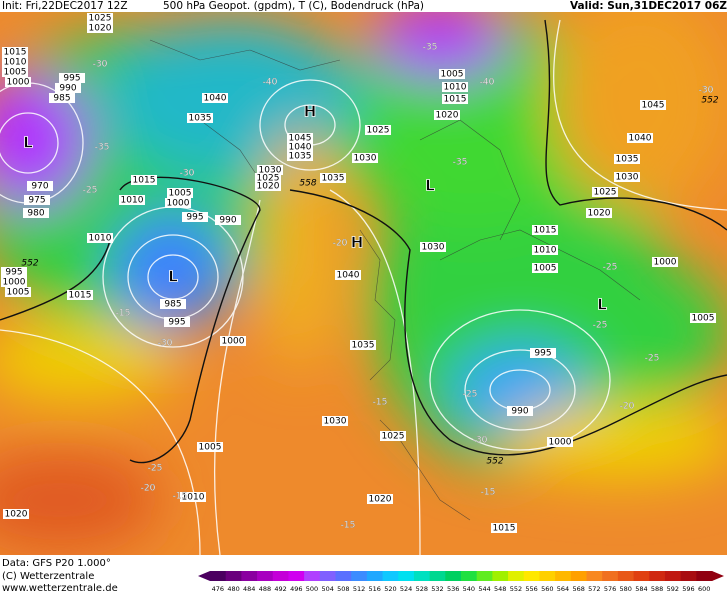 The width and height of the screenshot is (727, 597). What do you see at coordinates (469, 589) in the screenshot?
I see `colorbar-label: 540` at bounding box center [469, 589].